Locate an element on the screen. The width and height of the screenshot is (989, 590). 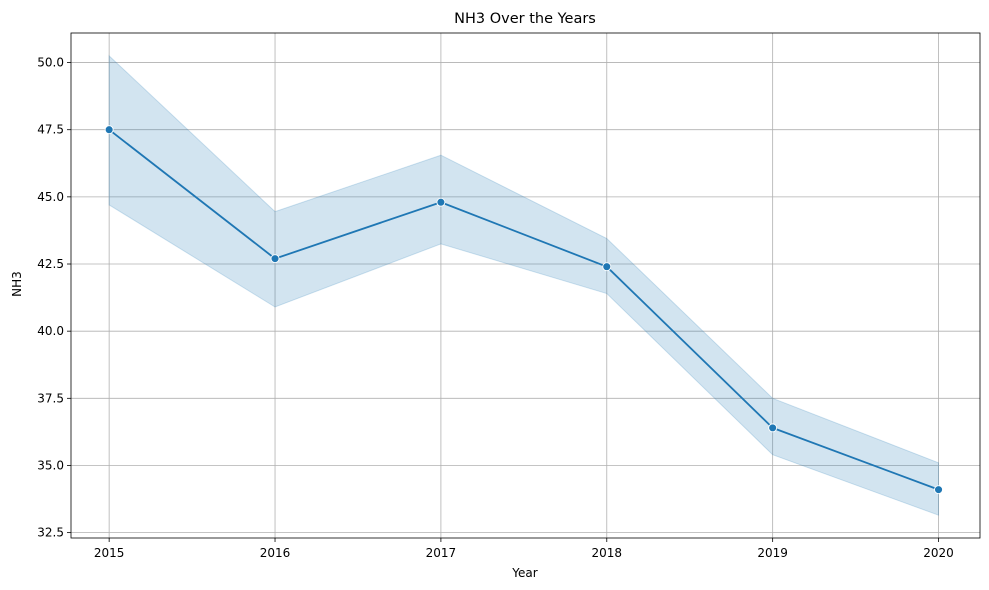
x-tick-label: 2019 is located at coordinates (772, 553).